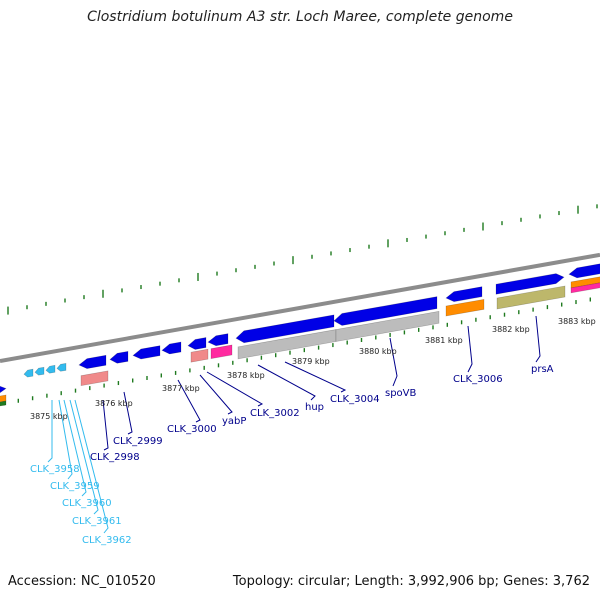  I want to click on scale-label: 3880 kbp, so click(378, 351).